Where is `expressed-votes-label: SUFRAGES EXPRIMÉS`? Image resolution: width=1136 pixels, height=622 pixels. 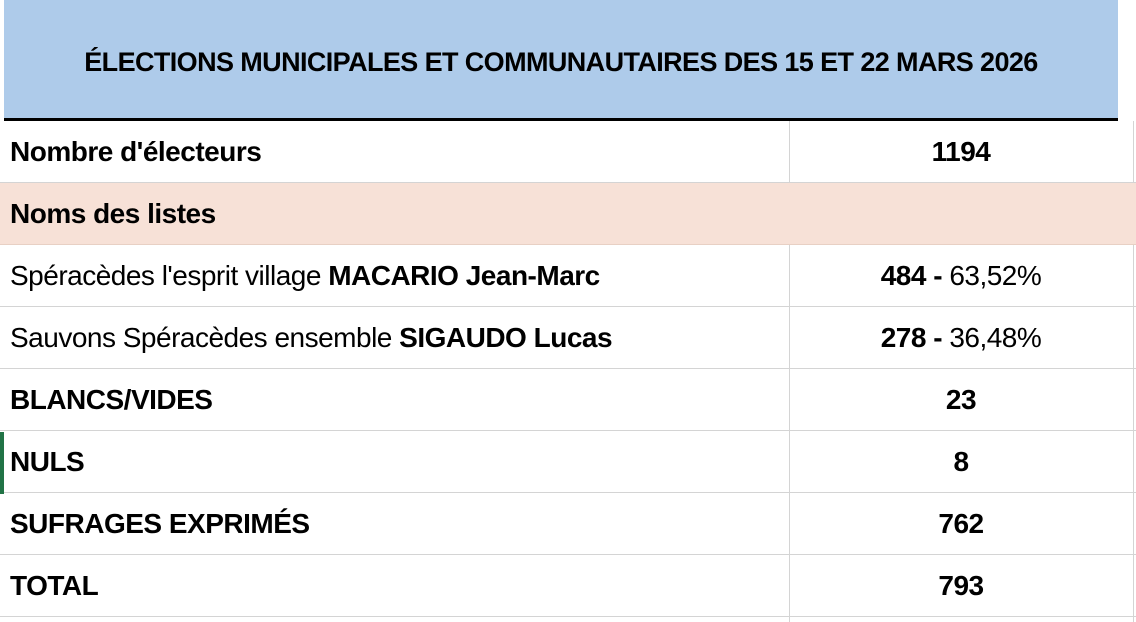 expressed-votes-label: SUFRAGES EXPRIMÉS is located at coordinates (160, 523).